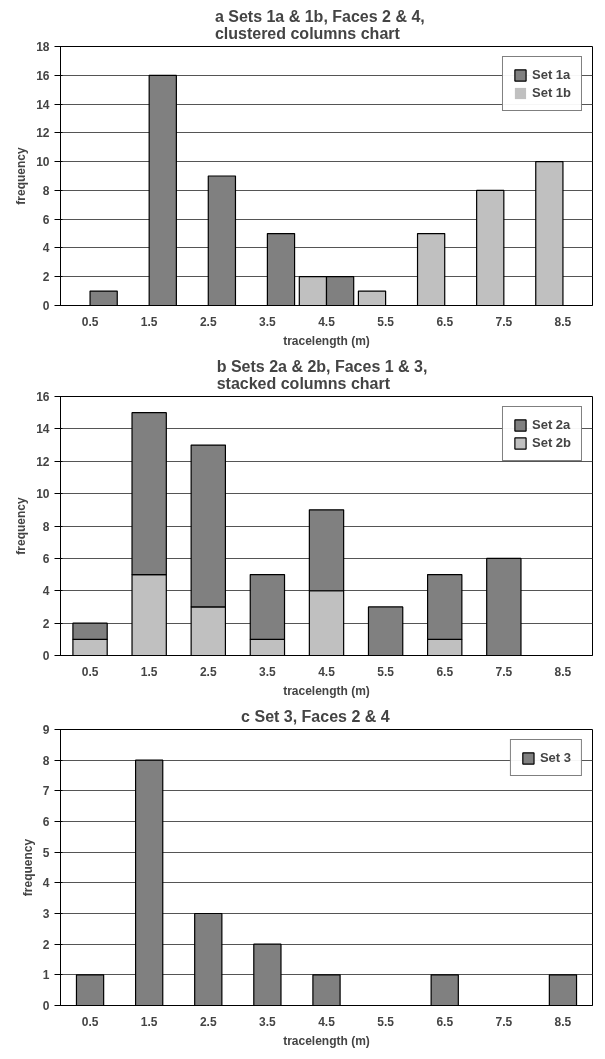  What do you see at coordinates (46, 791) in the screenshot?
I see `y-tick-label: 7` at bounding box center [46, 791].